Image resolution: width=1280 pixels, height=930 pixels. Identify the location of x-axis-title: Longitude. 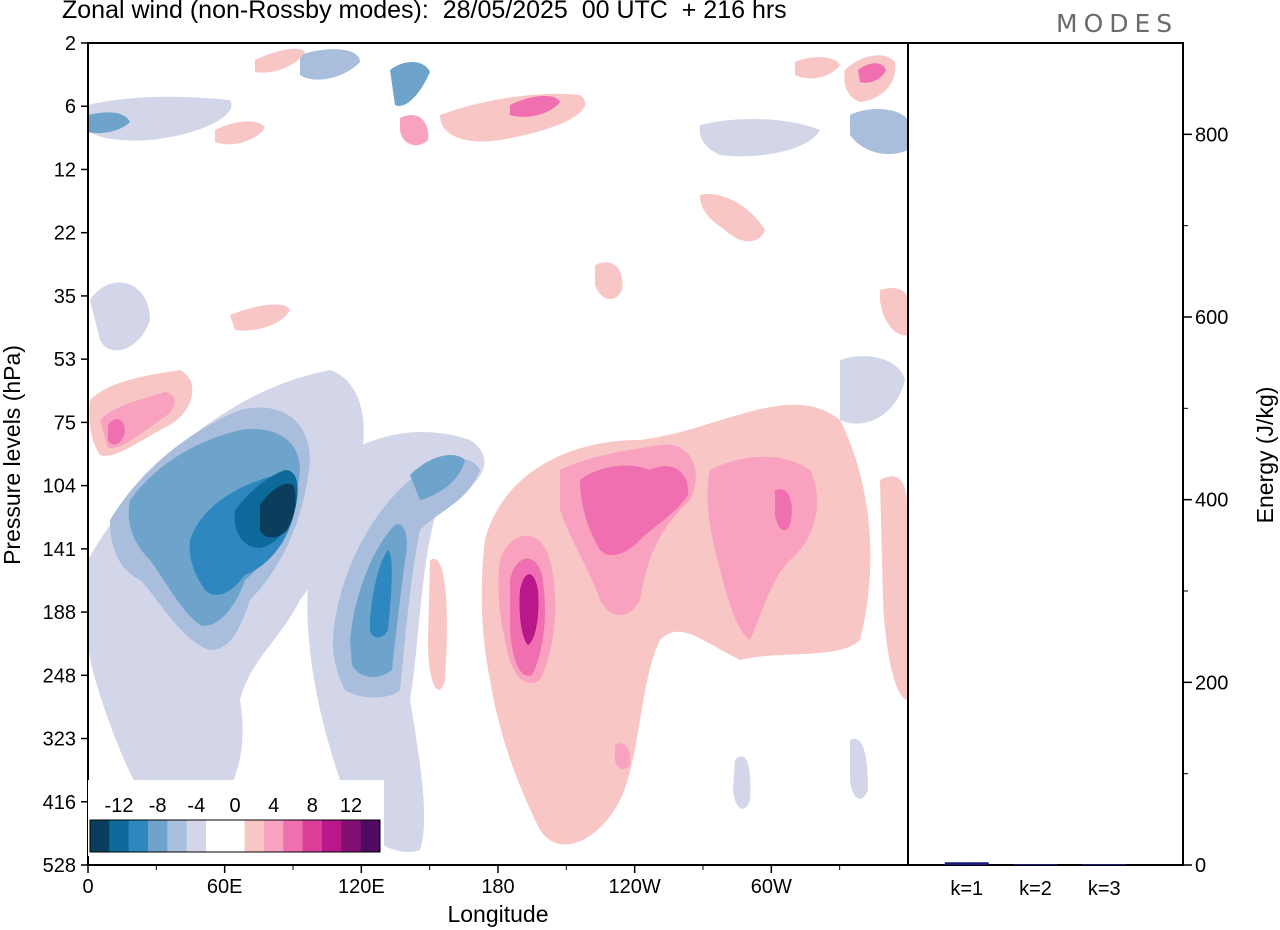
(497, 914).